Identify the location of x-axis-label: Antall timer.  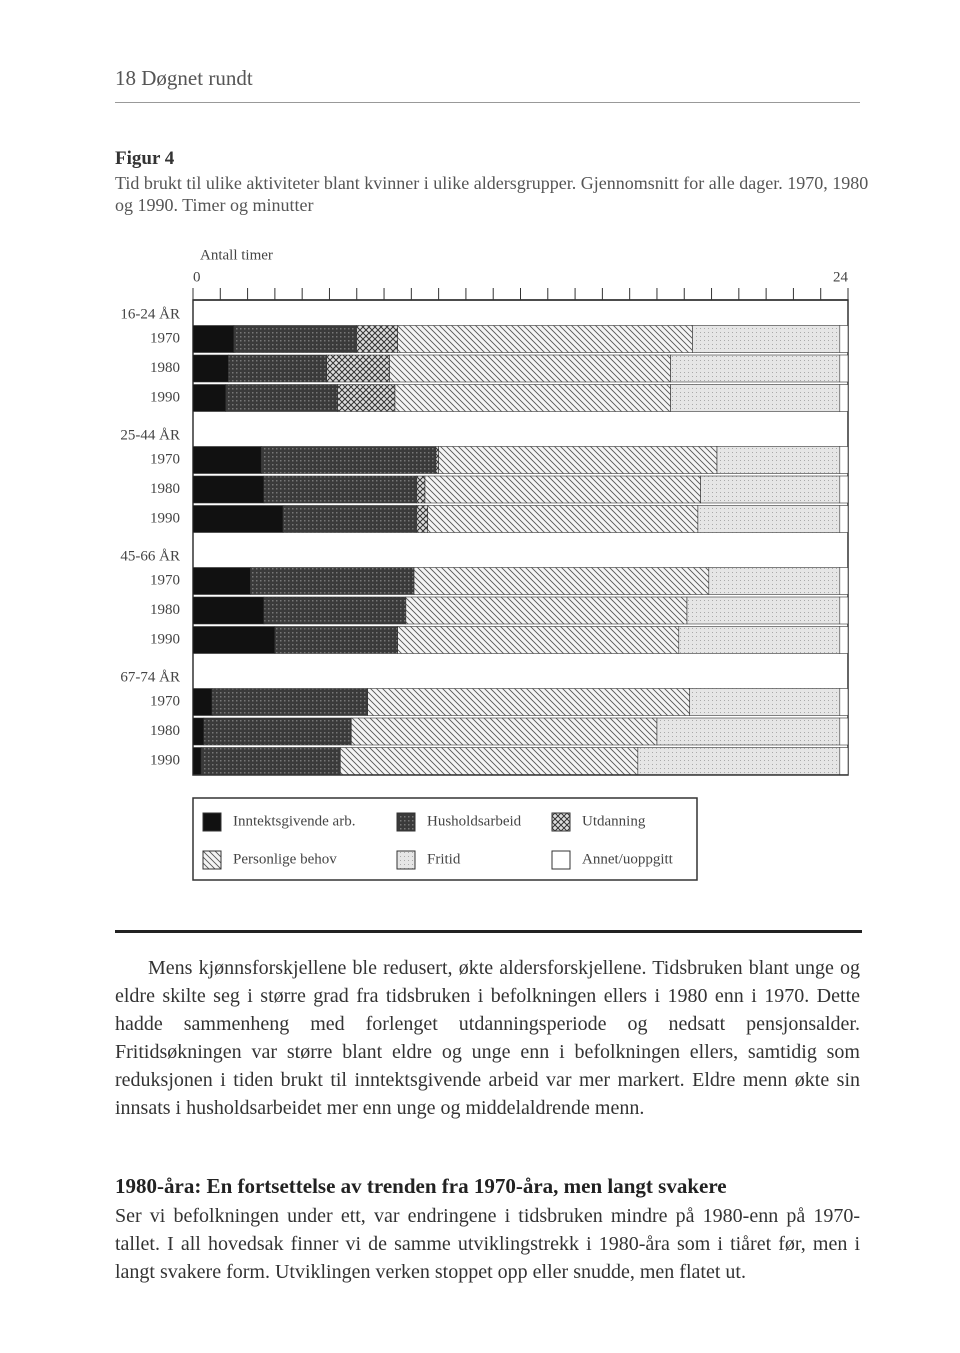
(236, 255).